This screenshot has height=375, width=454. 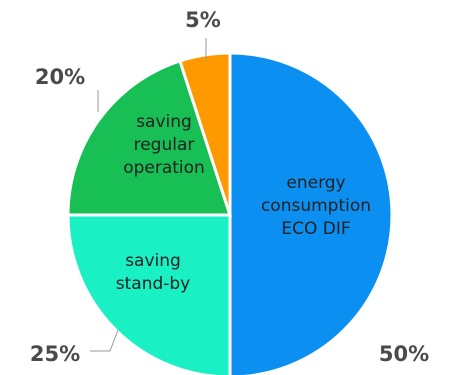 What do you see at coordinates (316, 206) in the screenshot?
I see `slice-label-0: energy consumption ECO DIF` at bounding box center [316, 206].